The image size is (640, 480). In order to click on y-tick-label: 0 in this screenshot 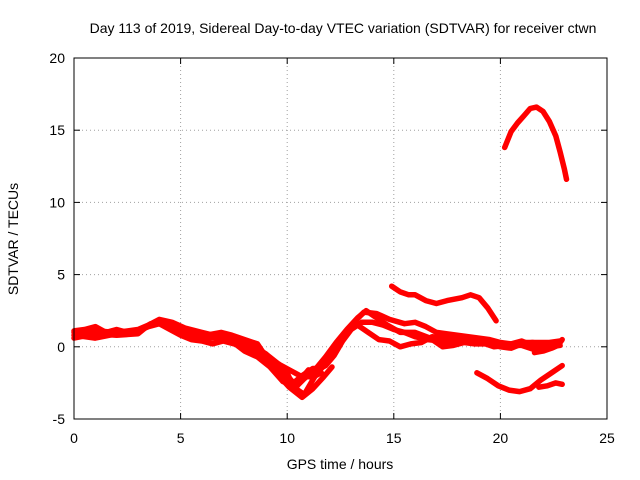, I will do `click(61, 347)`.